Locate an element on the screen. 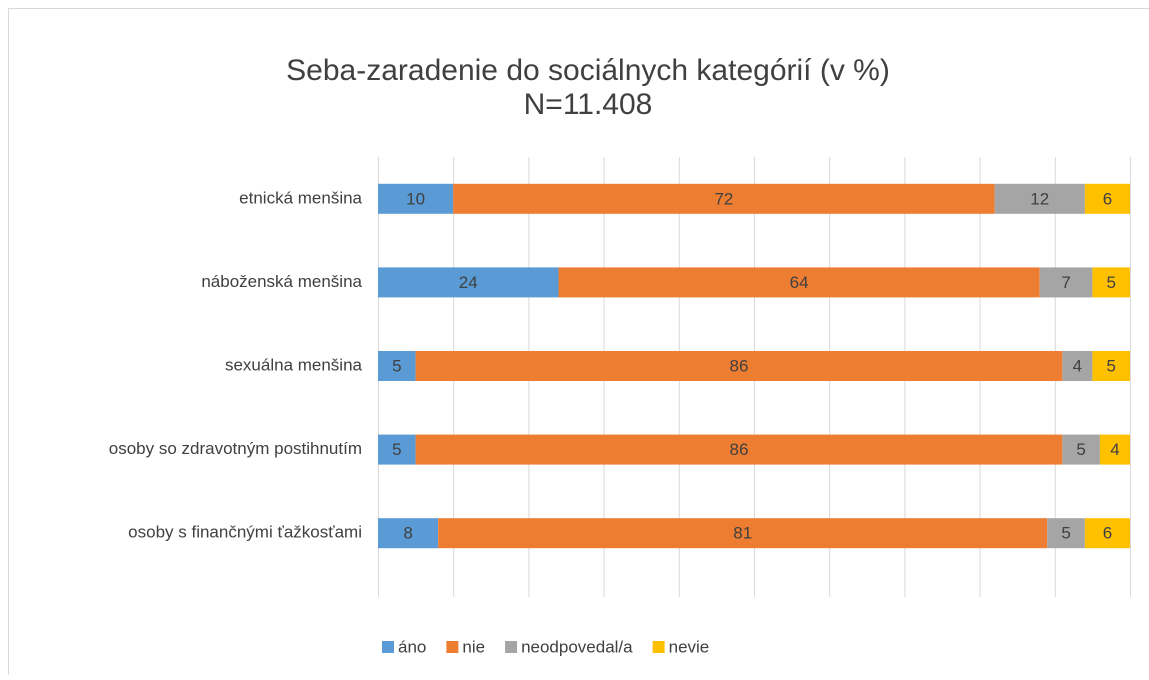  data-label: 7 is located at coordinates (1065, 282).